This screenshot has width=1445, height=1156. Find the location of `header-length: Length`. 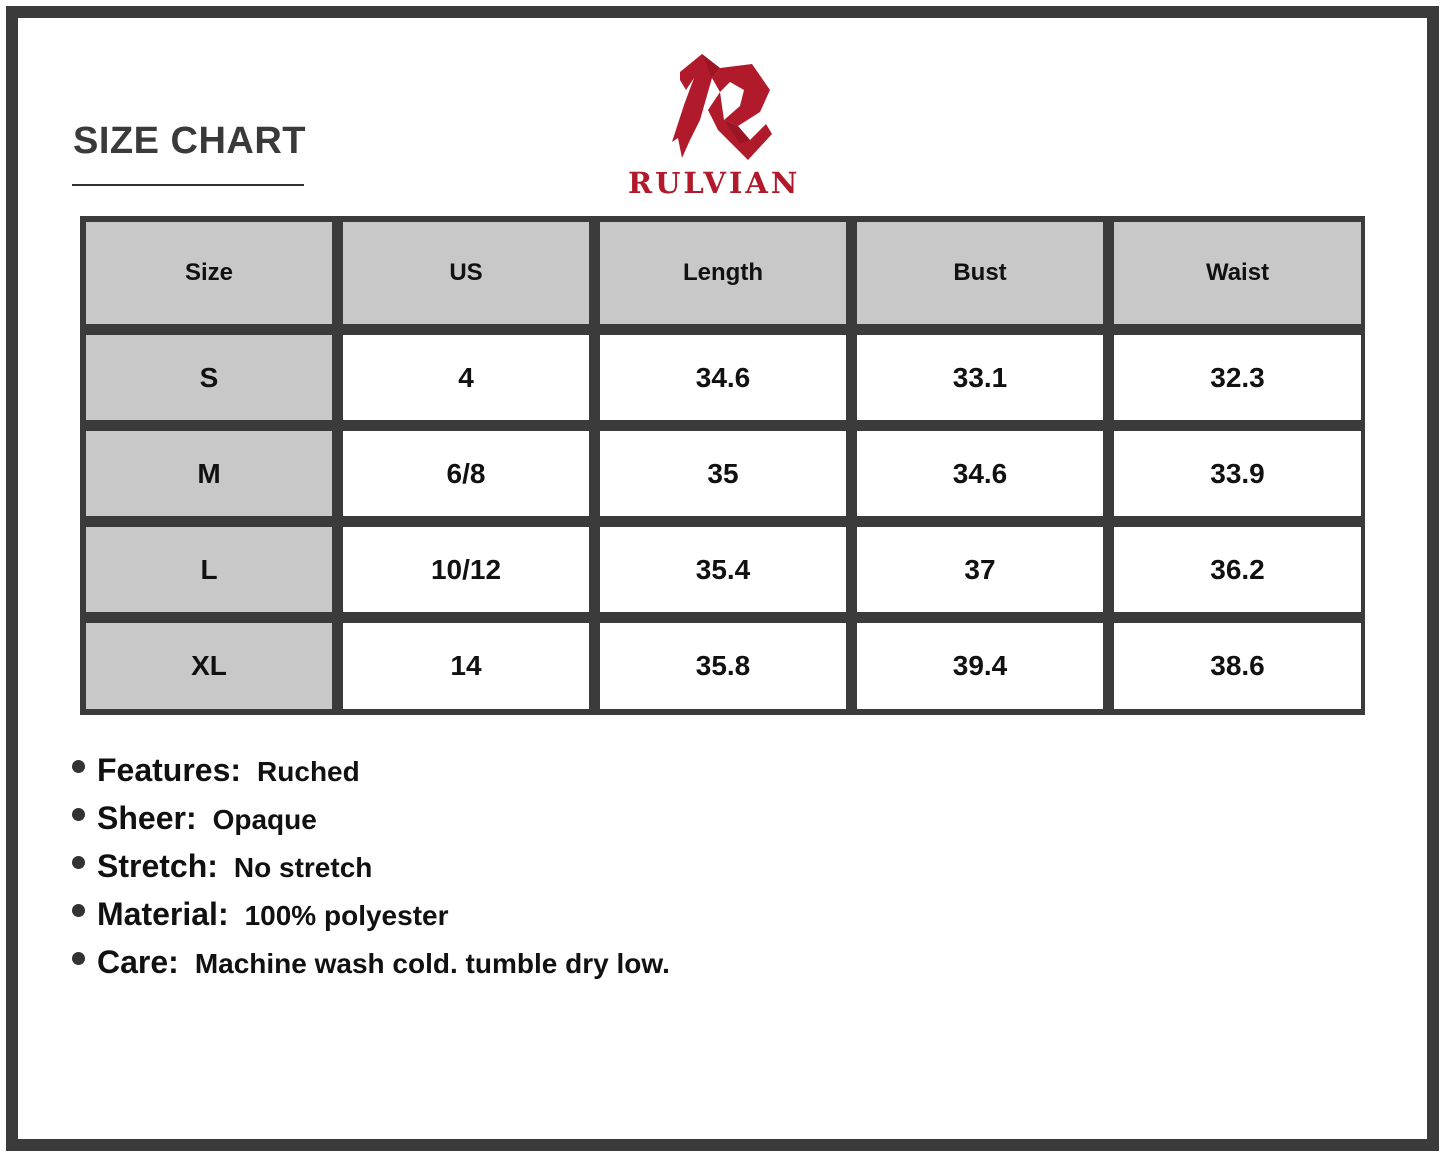

header-length: Length is located at coordinates (723, 273).